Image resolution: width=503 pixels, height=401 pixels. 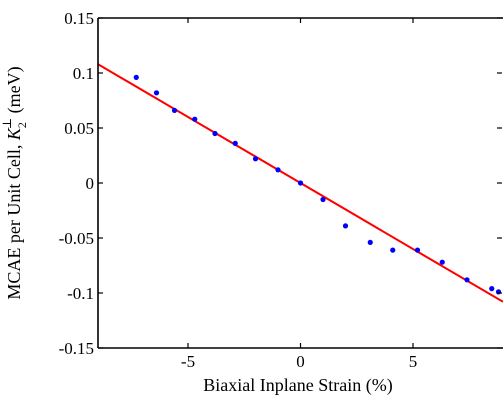 I want to click on y-axis-label-prefix: MCAE per Unit Cell,, so click(x=14, y=220).